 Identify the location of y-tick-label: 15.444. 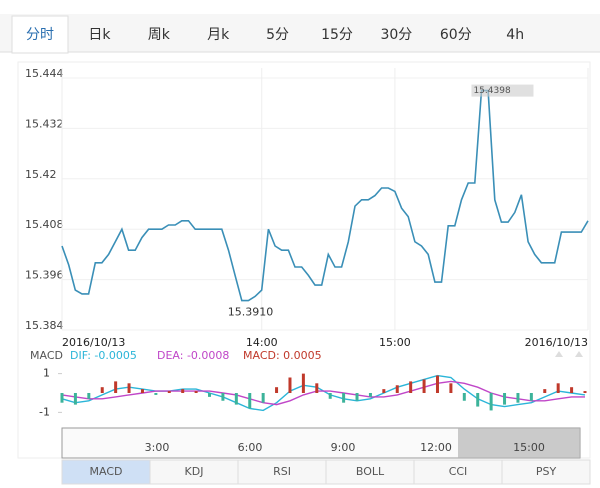
(44, 73).